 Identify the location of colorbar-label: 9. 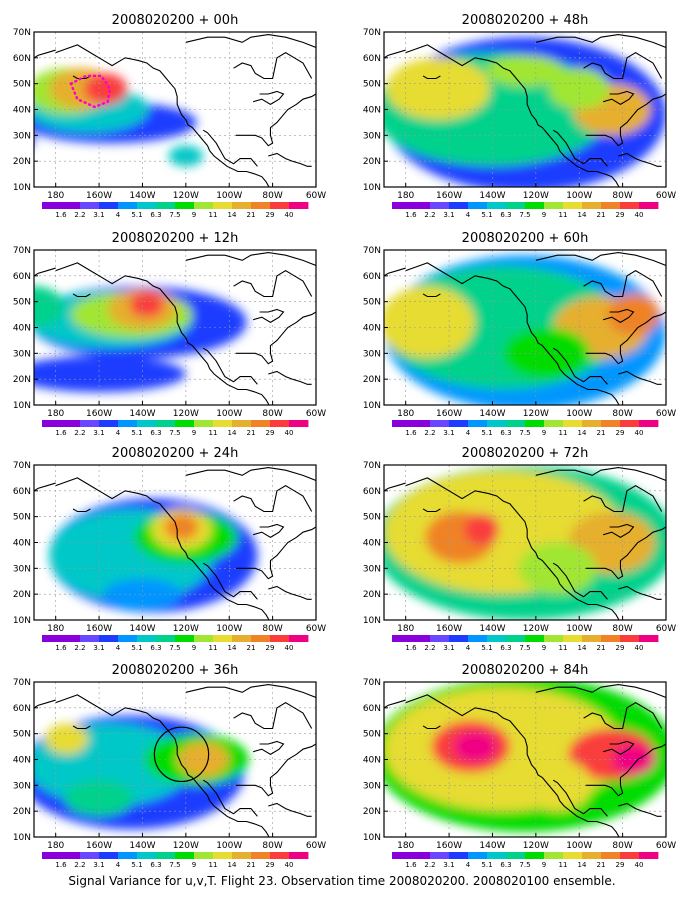
(194, 865).